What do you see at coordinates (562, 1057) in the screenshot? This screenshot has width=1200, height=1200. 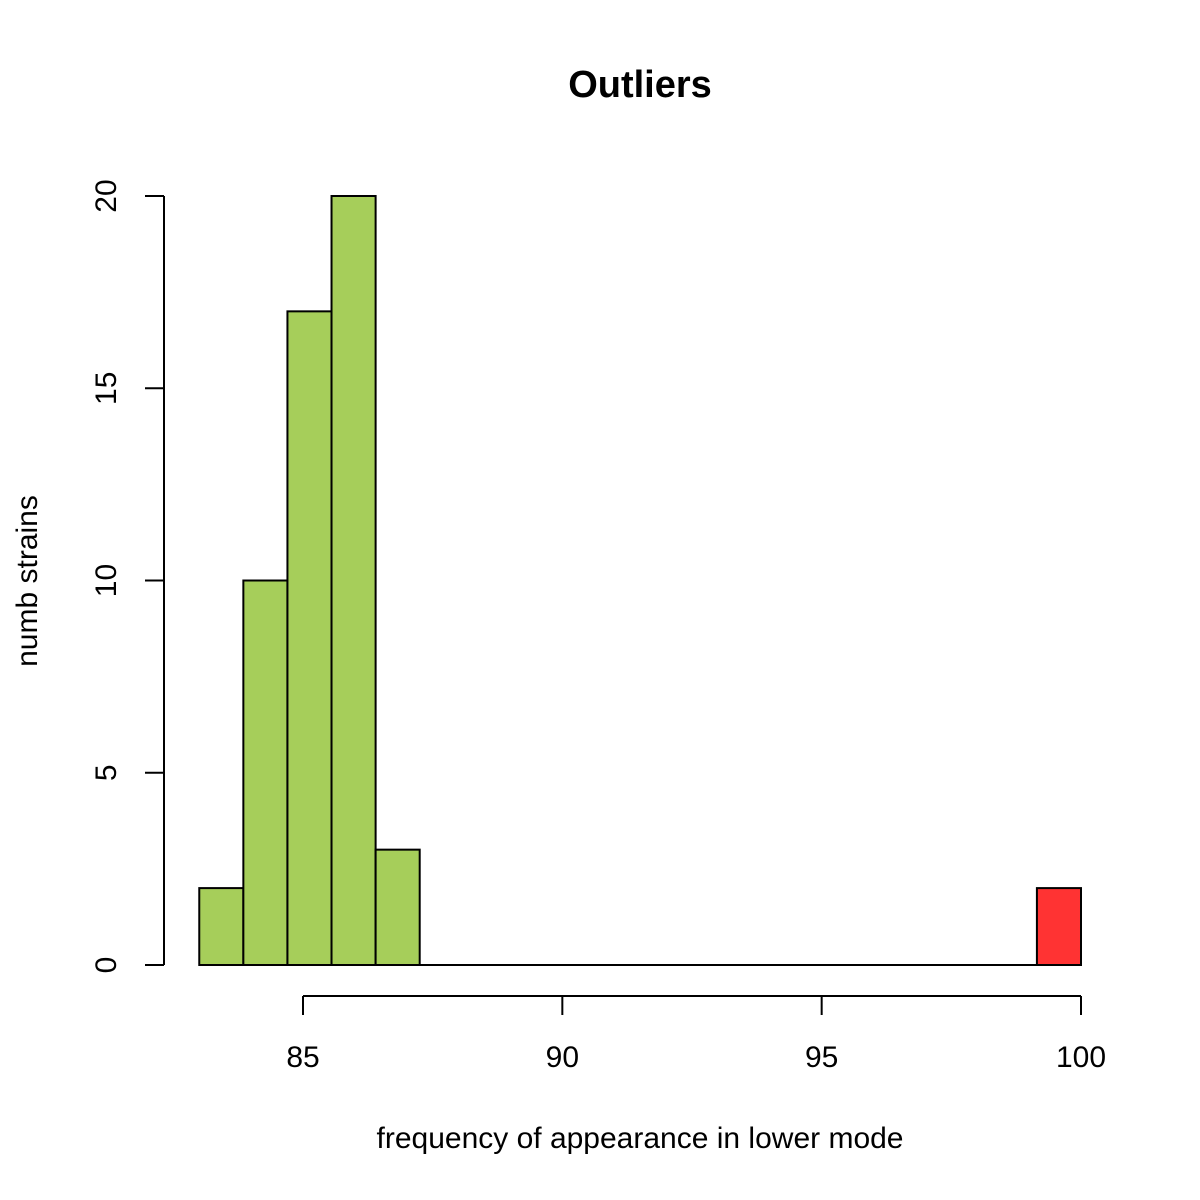 I see `x-tick-label: 90` at bounding box center [562, 1057].